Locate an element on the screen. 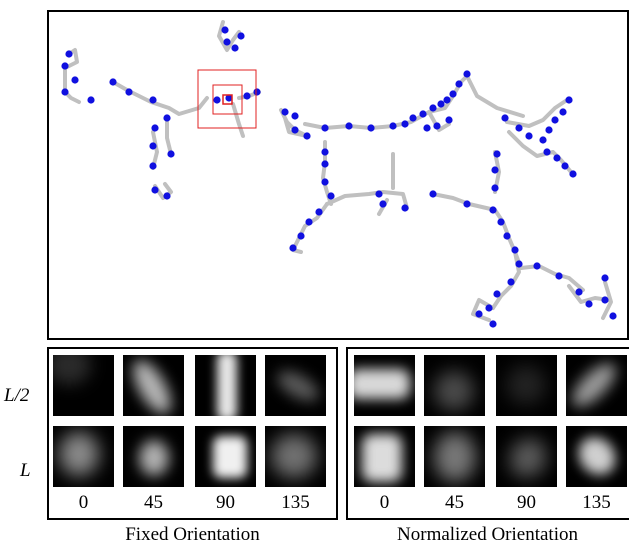 The image size is (629, 546). row-label-full-scale: L is located at coordinates (25, 470).